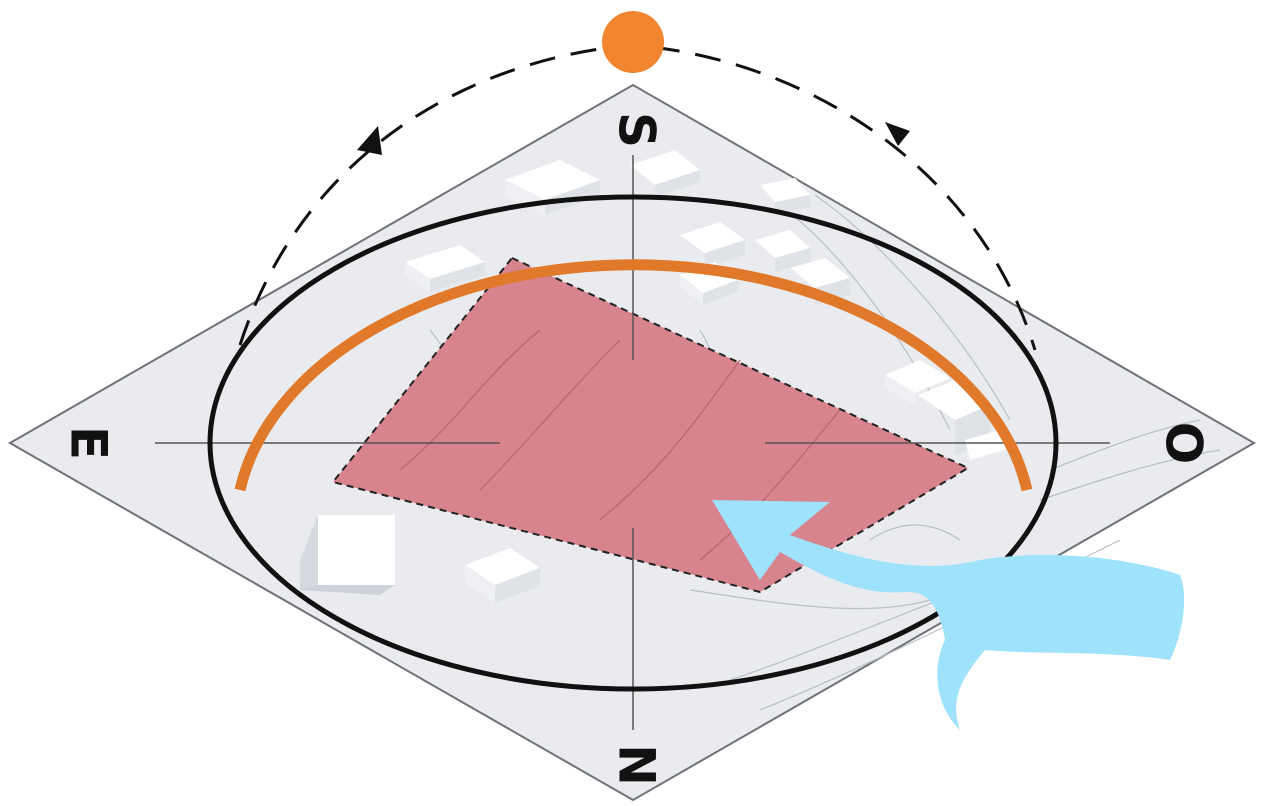 The width and height of the screenshot is (1261, 806). I want to click on wind-arrow-icon, so click(948, 615).